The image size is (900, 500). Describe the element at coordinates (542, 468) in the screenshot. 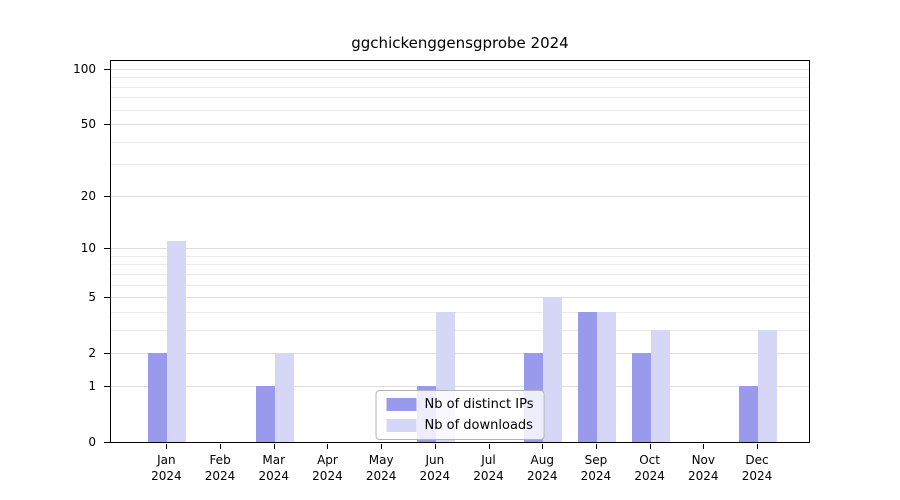

I see `x-tick-label: Aug 2024` at that location.